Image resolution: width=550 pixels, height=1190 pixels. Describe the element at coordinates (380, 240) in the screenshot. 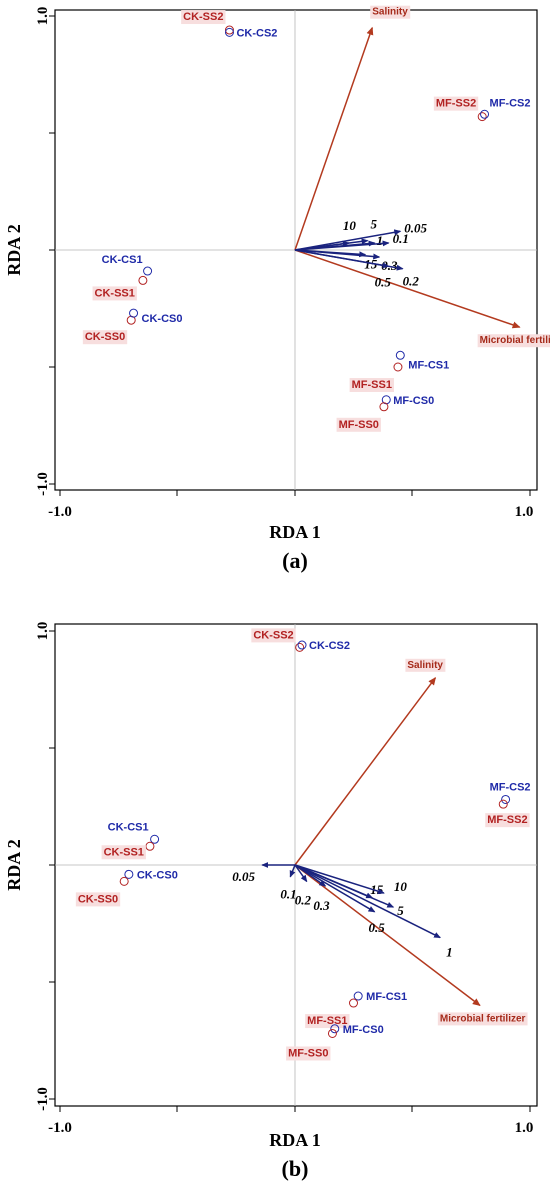

I see `variable-vector-label: 1` at that location.